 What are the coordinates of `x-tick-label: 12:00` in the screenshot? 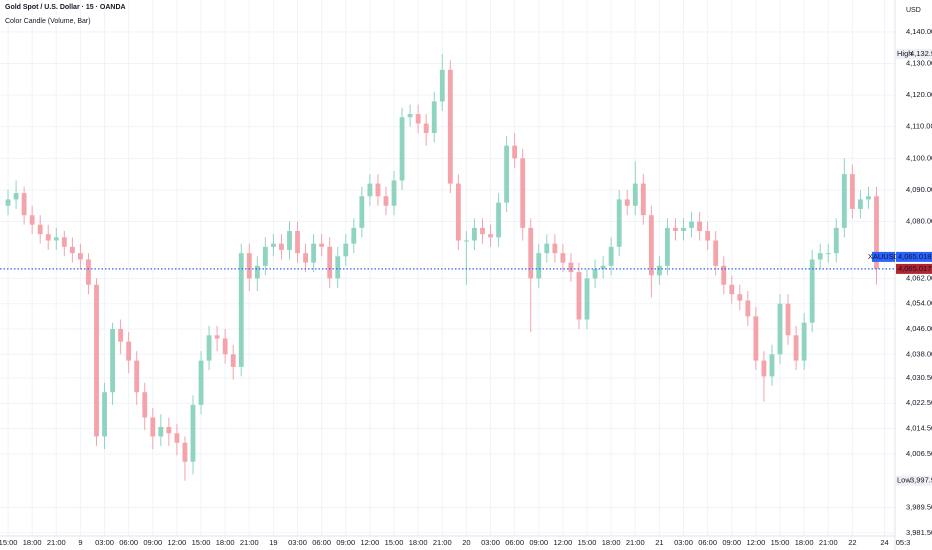 It's located at (370, 542).